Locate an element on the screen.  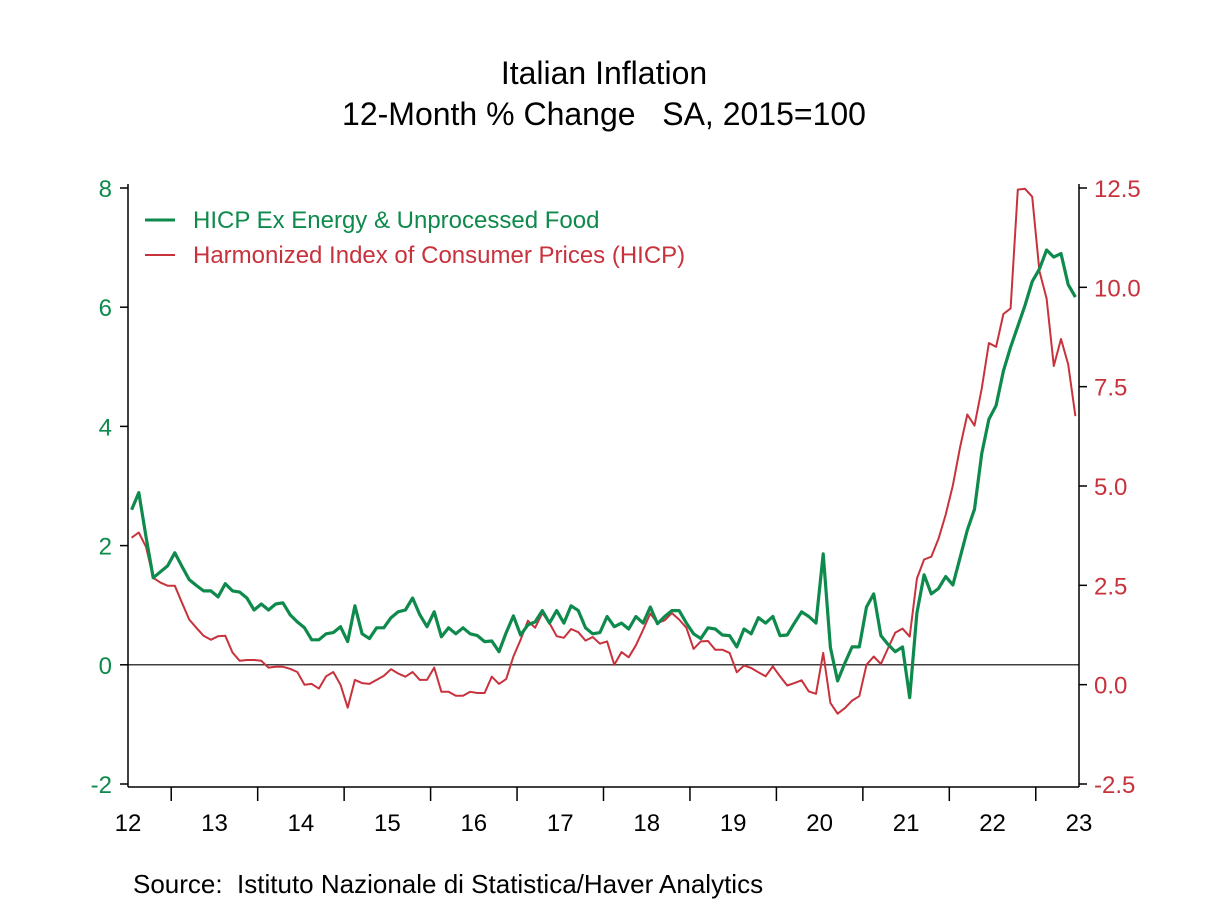
x-tick-label: 21 is located at coordinates (906, 823).